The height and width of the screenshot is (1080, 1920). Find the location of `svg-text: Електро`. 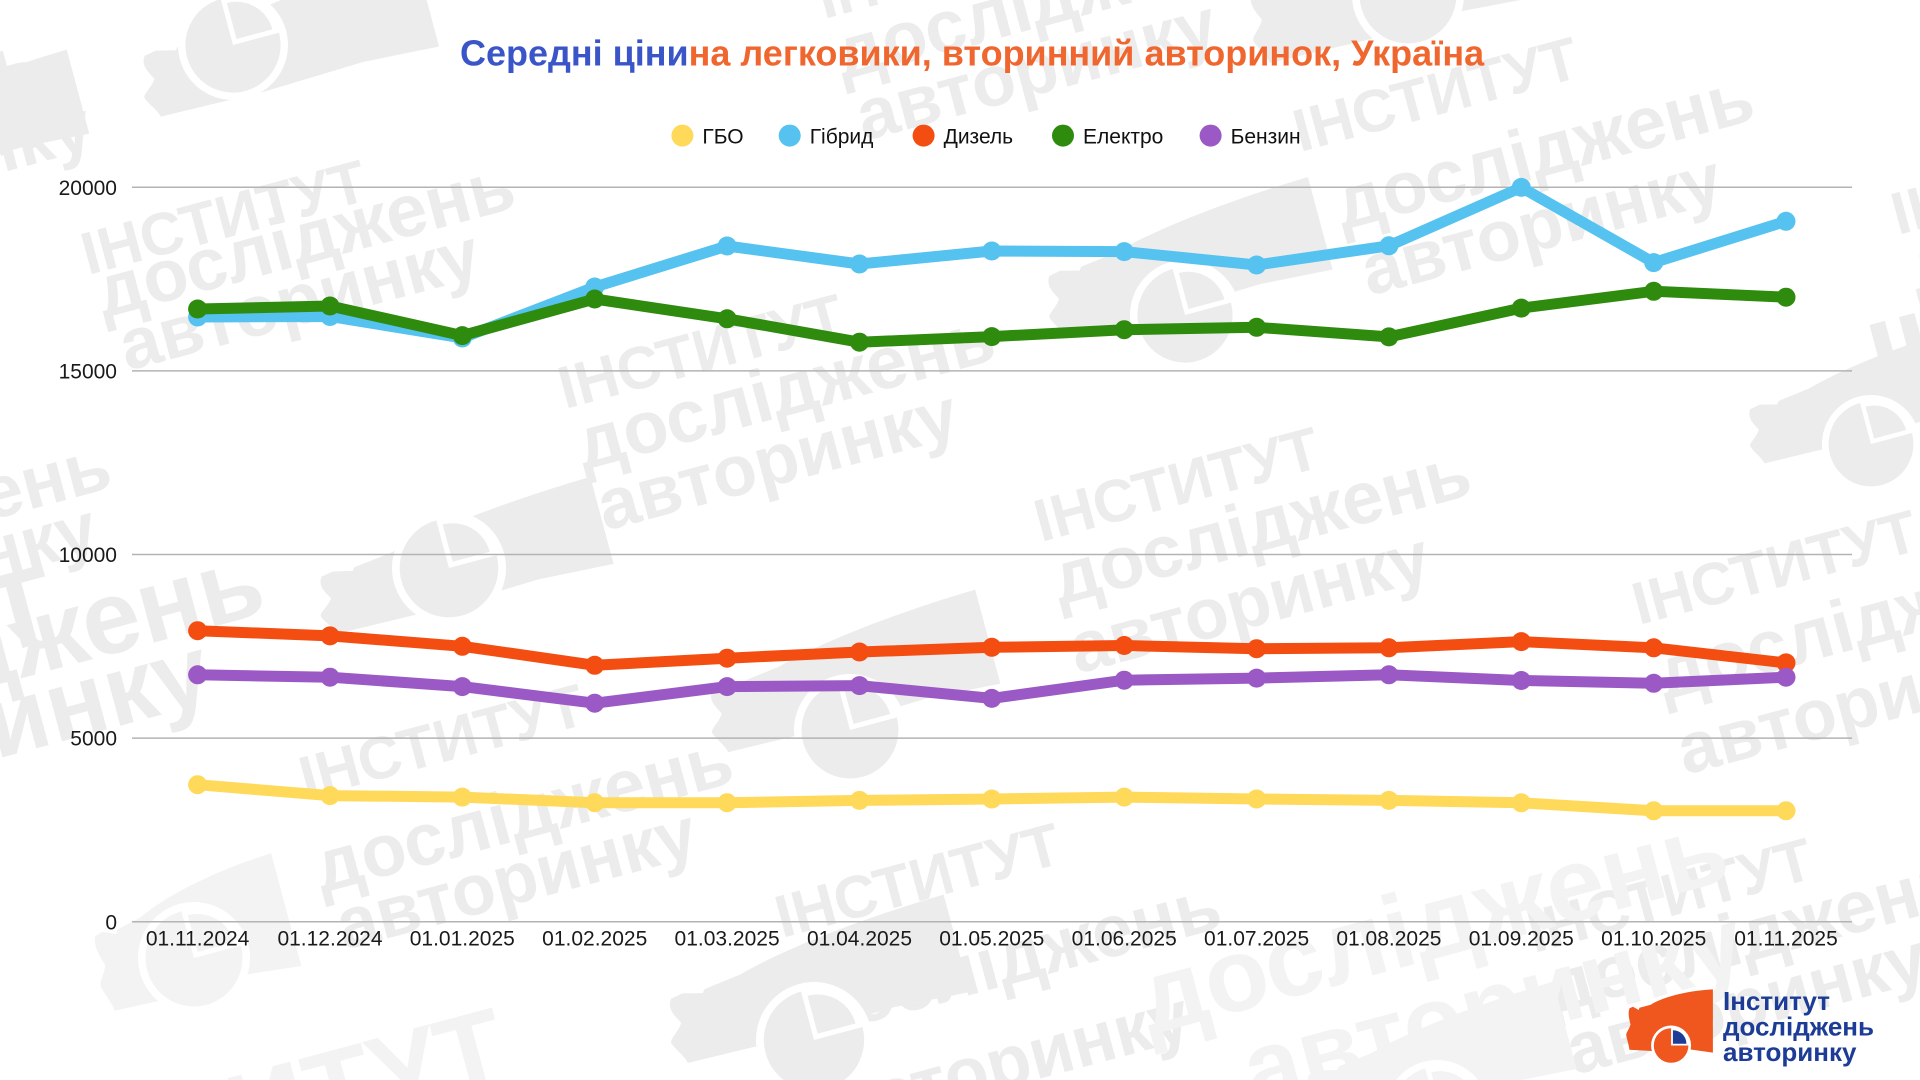

svg-text: Електро is located at coordinates (1123, 136).